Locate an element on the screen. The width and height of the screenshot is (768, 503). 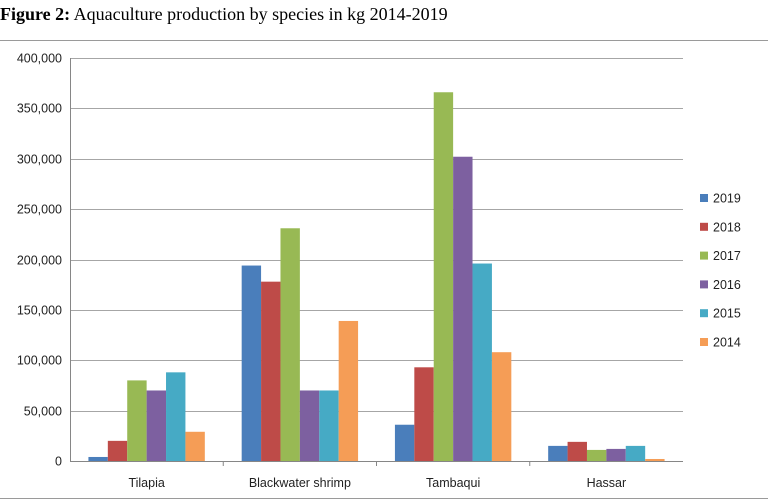
legend-swatch-2016 is located at coordinates (704, 284).